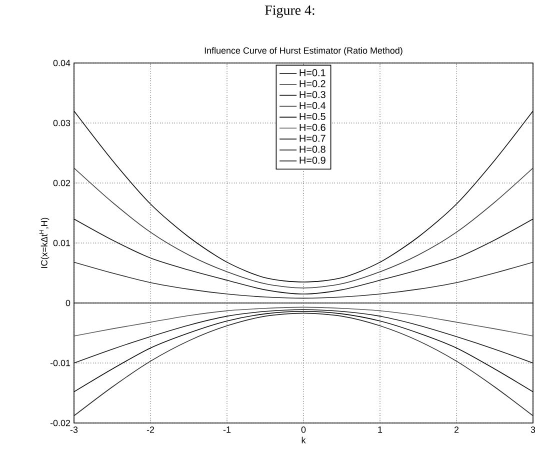 This screenshot has height=460, width=535. Describe the element at coordinates (60, 363) in the screenshot. I see `y-tick-label: -0.01` at that location.